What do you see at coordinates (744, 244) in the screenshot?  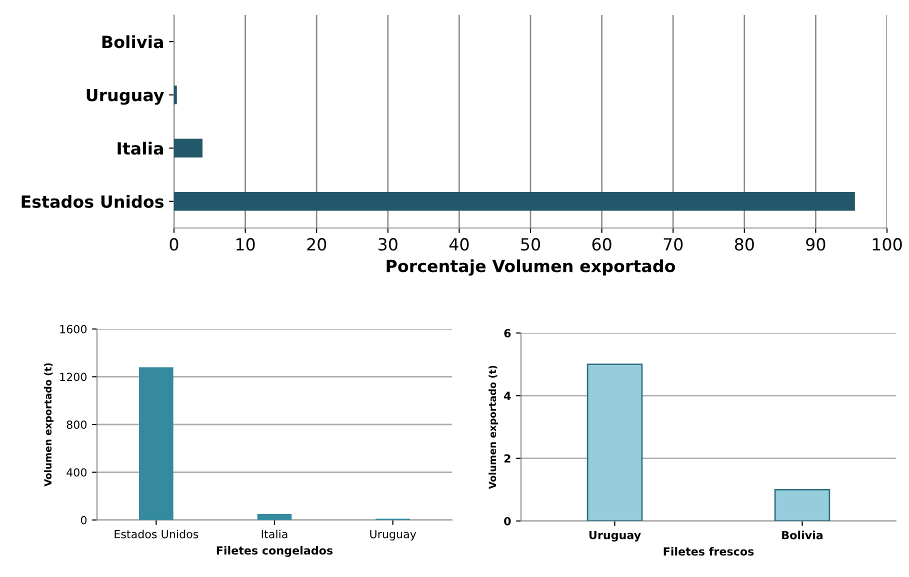 I see `x-tick-label: 80` at bounding box center [744, 244].